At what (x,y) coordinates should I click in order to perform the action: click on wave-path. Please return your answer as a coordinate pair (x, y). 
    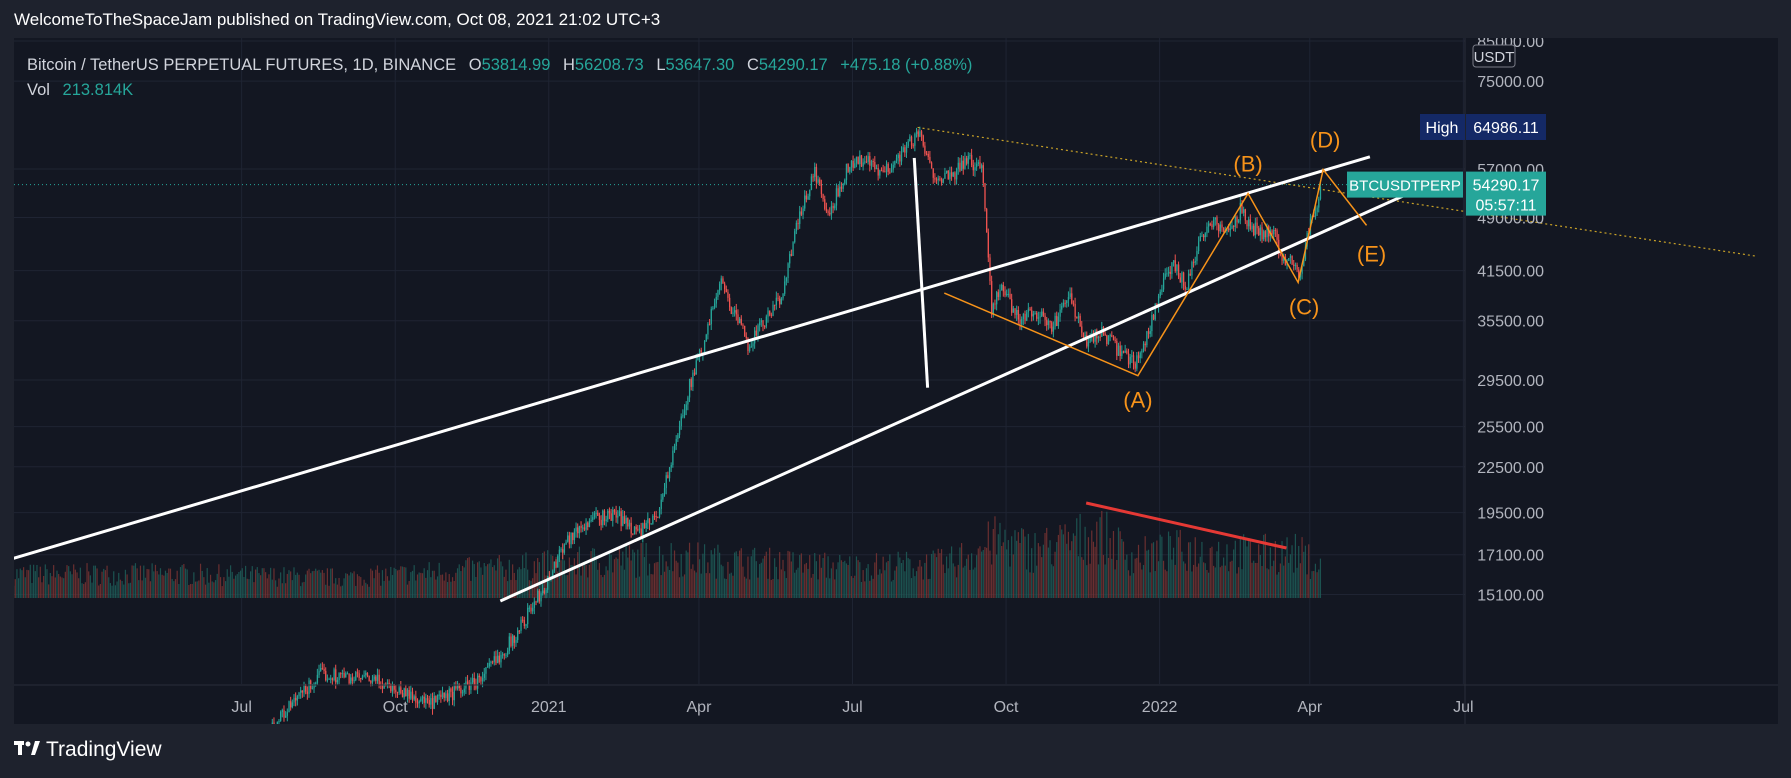
    Looking at the image, I should click on (1156, 272).